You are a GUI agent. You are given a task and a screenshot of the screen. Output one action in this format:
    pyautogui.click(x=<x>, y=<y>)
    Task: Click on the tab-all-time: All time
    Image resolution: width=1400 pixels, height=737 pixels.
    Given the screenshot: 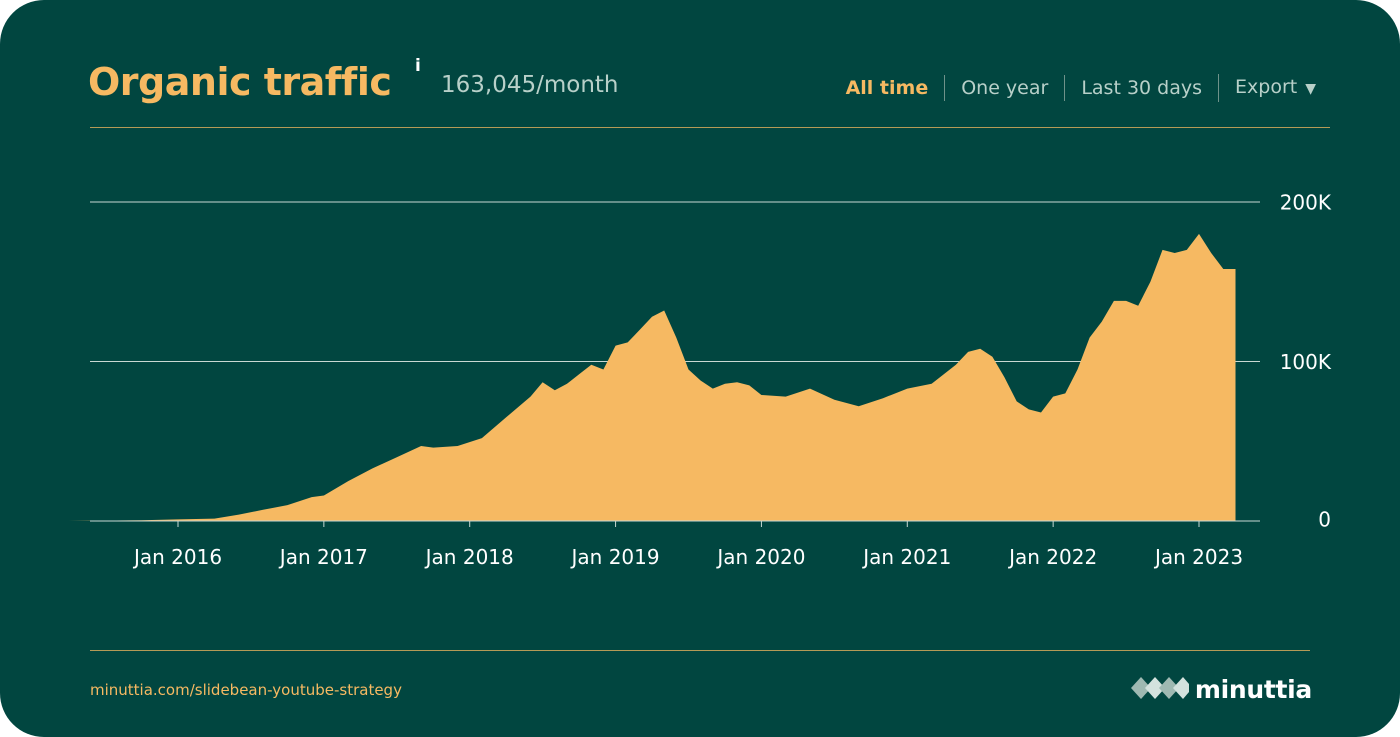 What is the action you would take?
    pyautogui.click(x=887, y=88)
    